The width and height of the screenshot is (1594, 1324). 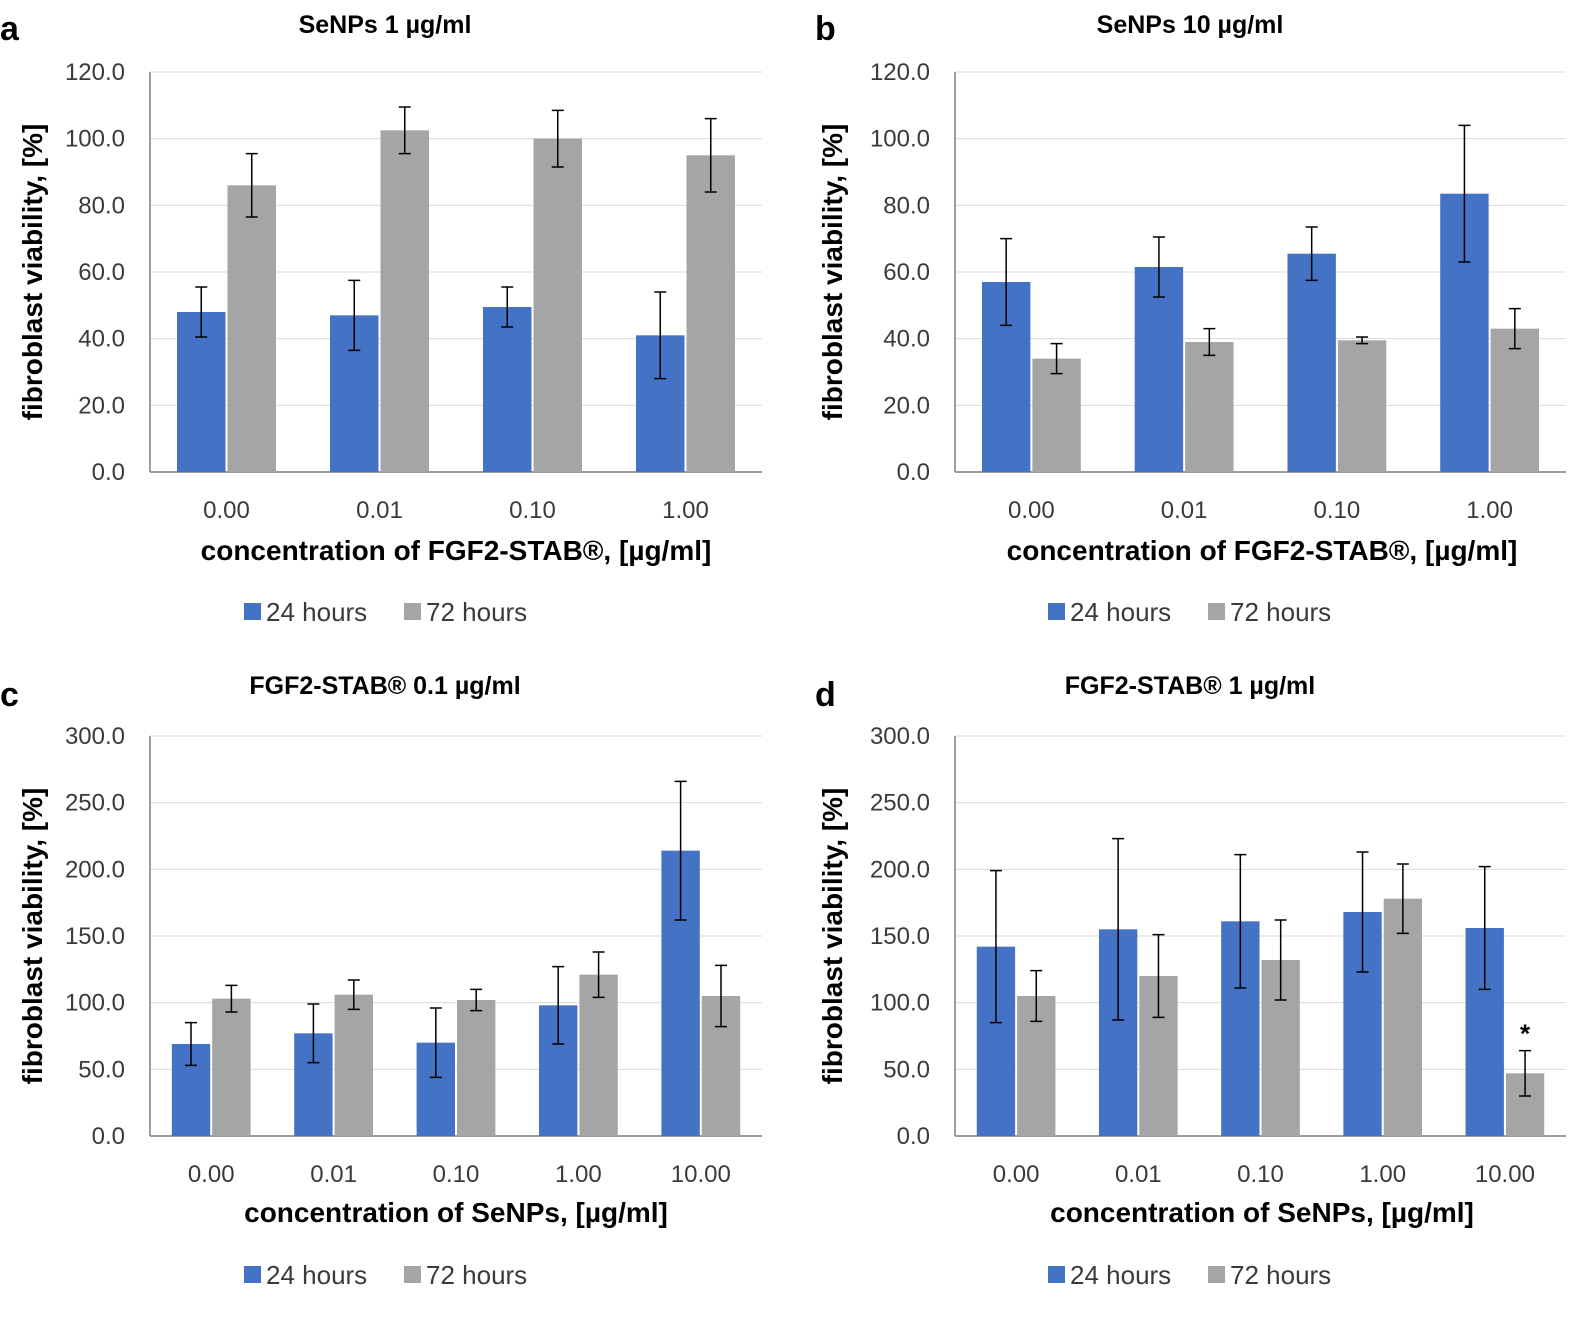 I want to click on significance-star: *, so click(x=1525, y=1034).